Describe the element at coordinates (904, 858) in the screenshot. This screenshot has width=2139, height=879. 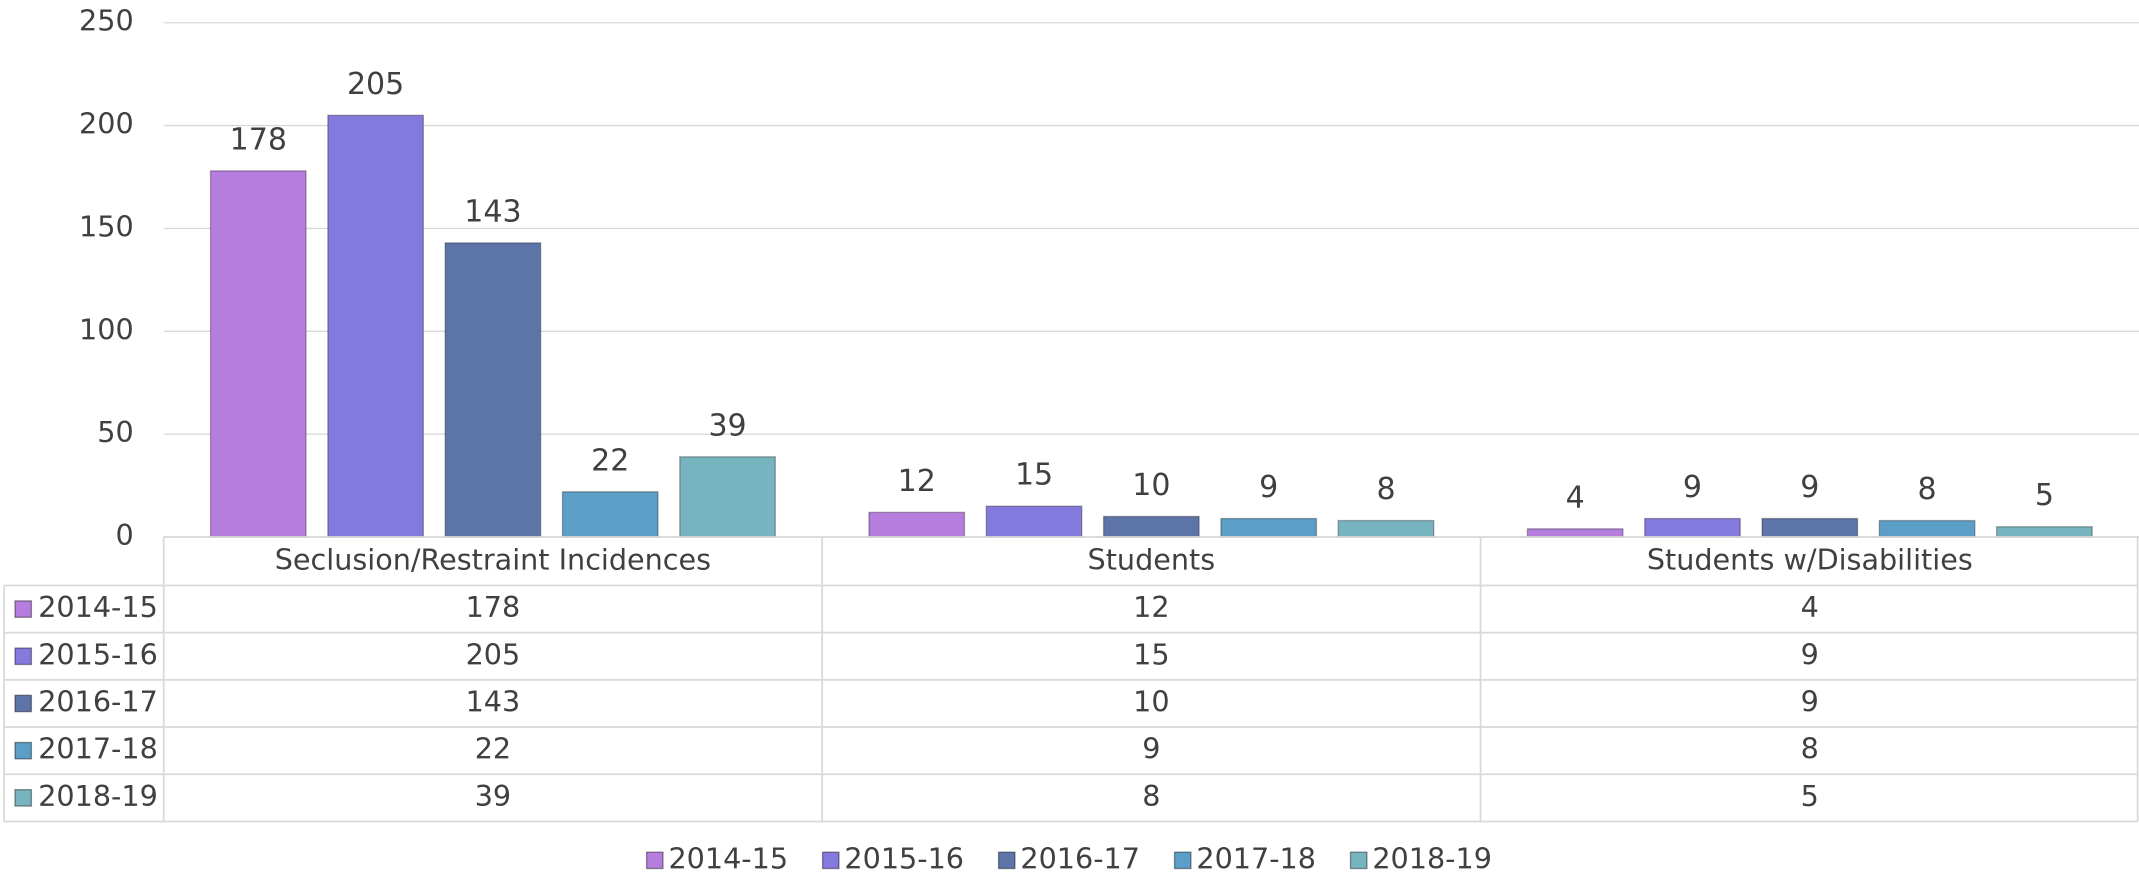
I see `legend-label: 2015-16` at that location.